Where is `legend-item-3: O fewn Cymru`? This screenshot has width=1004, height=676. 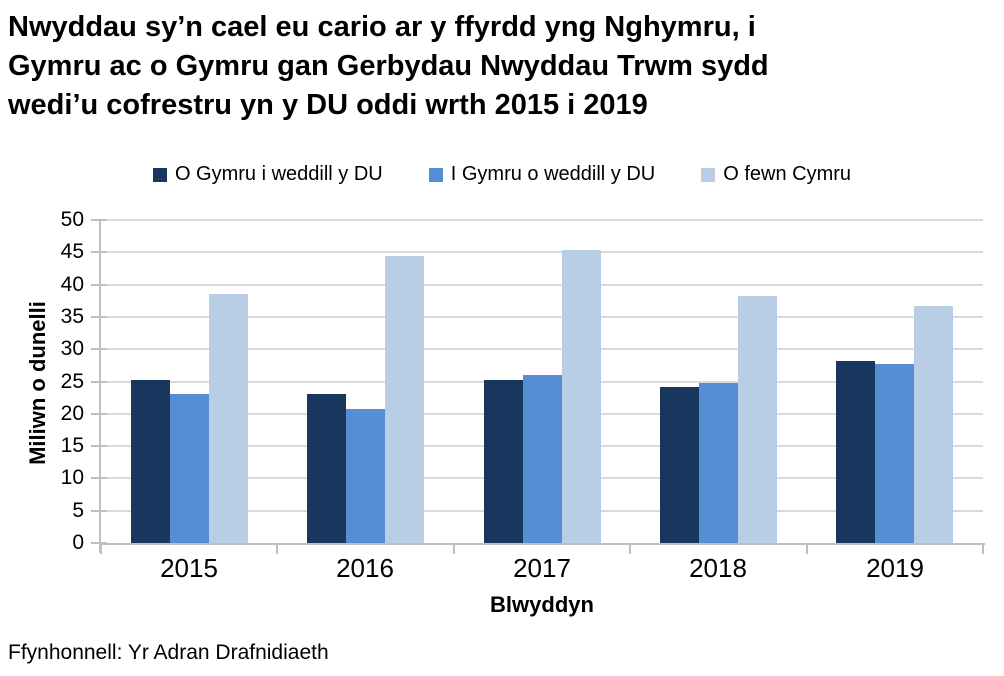
legend-item-3: O fewn Cymru is located at coordinates (776, 174).